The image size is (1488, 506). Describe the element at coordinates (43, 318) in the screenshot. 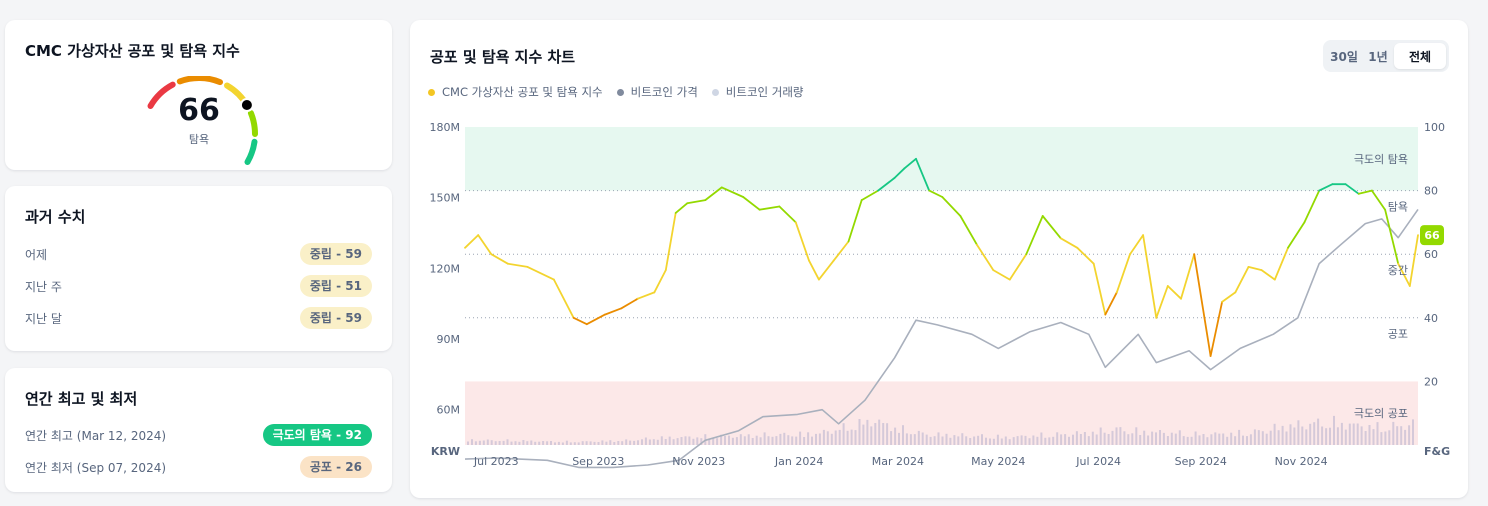

I see `historical-row-label: 지난 달` at that location.